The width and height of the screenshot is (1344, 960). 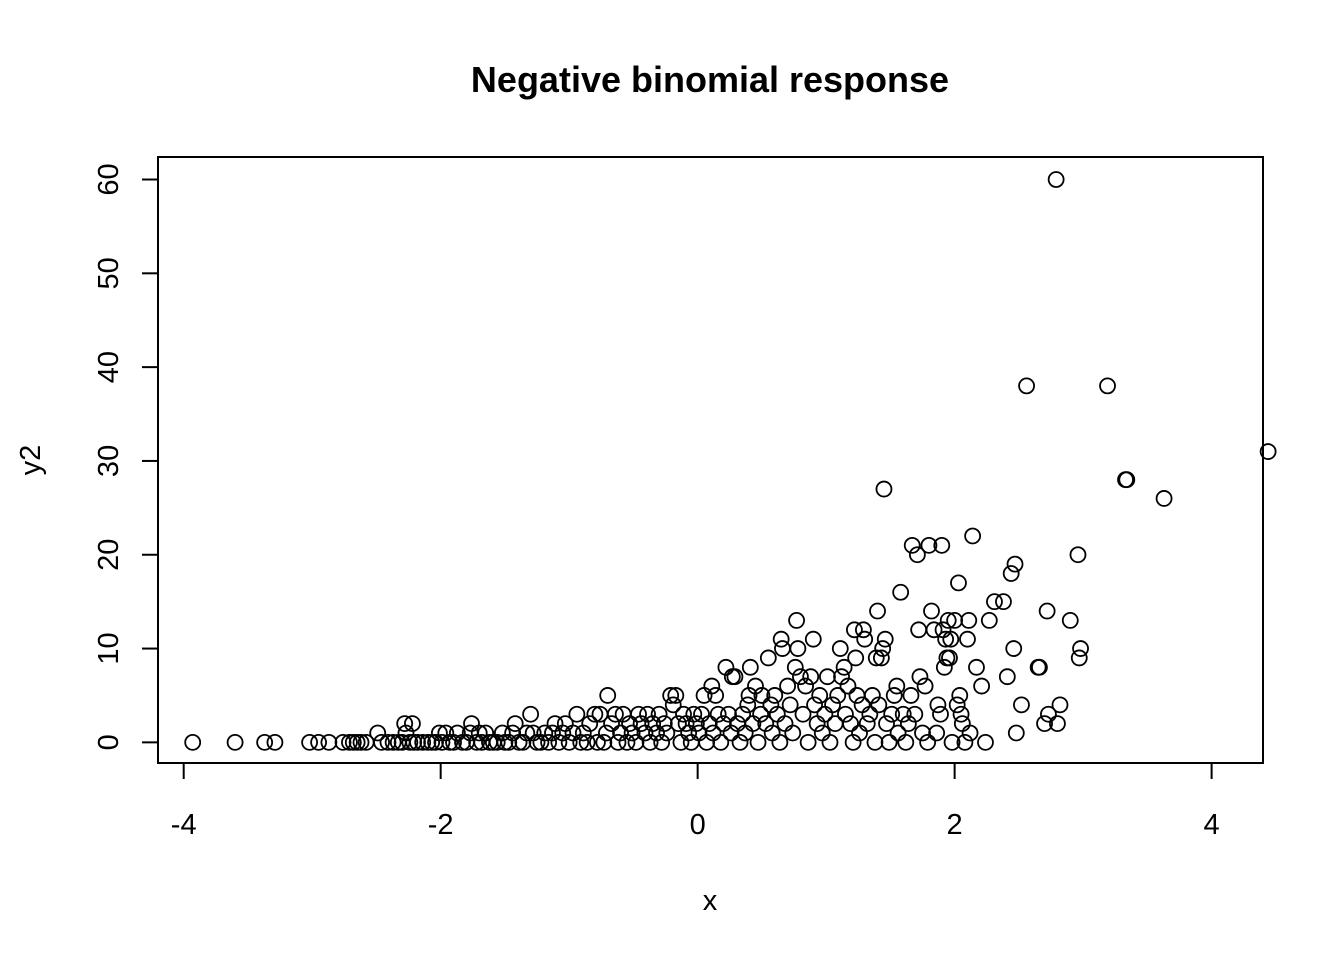 I want to click on x-axis-ticks: -4 -2 0 2 4, so click(x=695, y=802).